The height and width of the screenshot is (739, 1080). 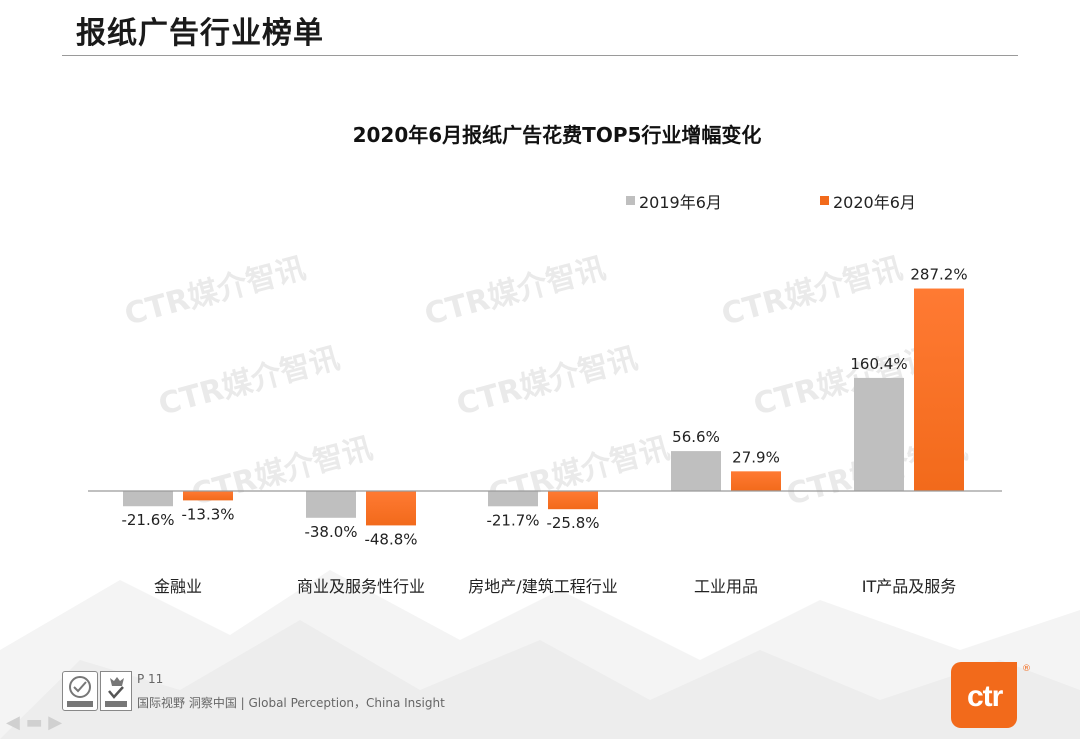 I want to click on certification-logos, so click(x=97, y=691).